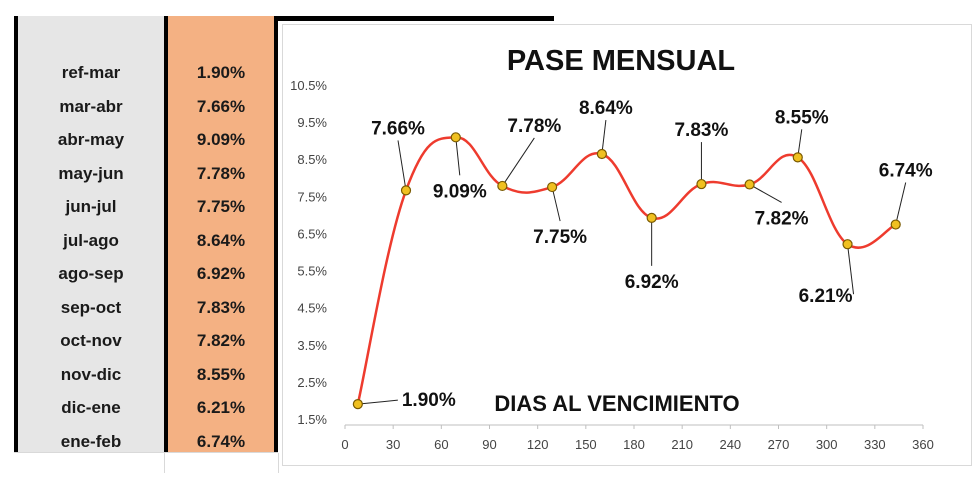 This screenshot has width=980, height=482. Describe the element at coordinates (606, 108) in the screenshot. I see `data-label: 8.64%` at that location.